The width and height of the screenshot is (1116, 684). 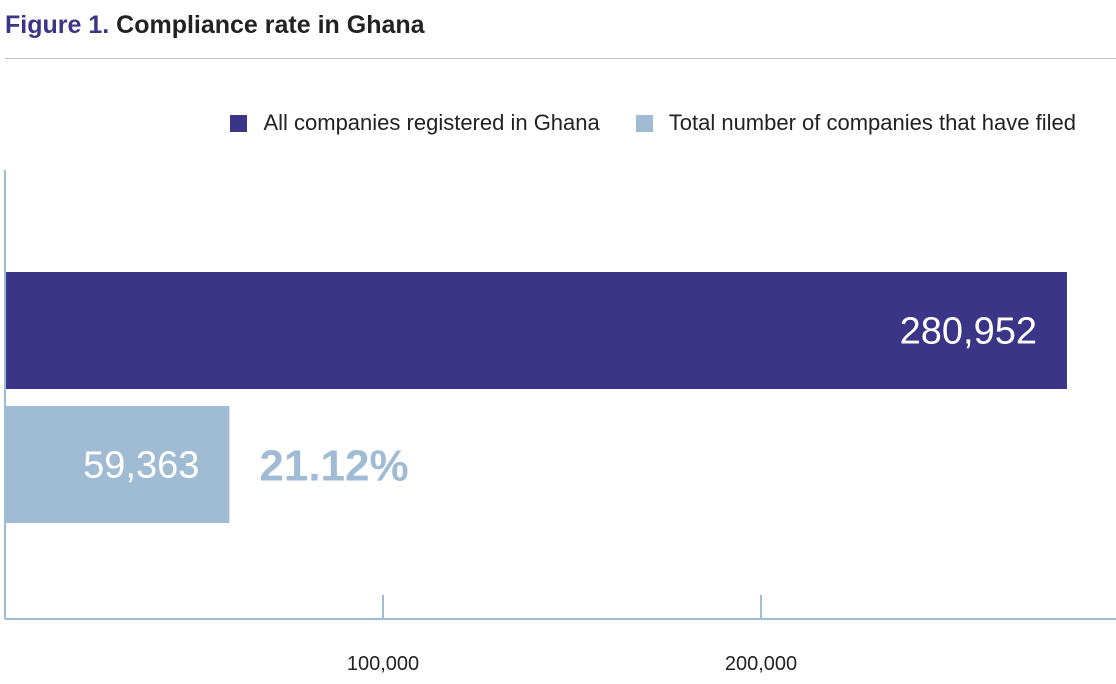 What do you see at coordinates (270, 25) in the screenshot?
I see `figure-title-text: Compliance rate in Ghana` at bounding box center [270, 25].